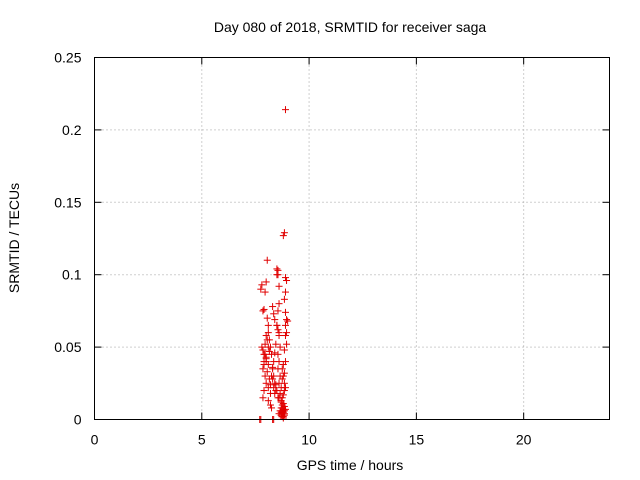 This screenshot has height=480, width=640. Describe the element at coordinates (274, 264) in the screenshot. I see `data-points` at that location.